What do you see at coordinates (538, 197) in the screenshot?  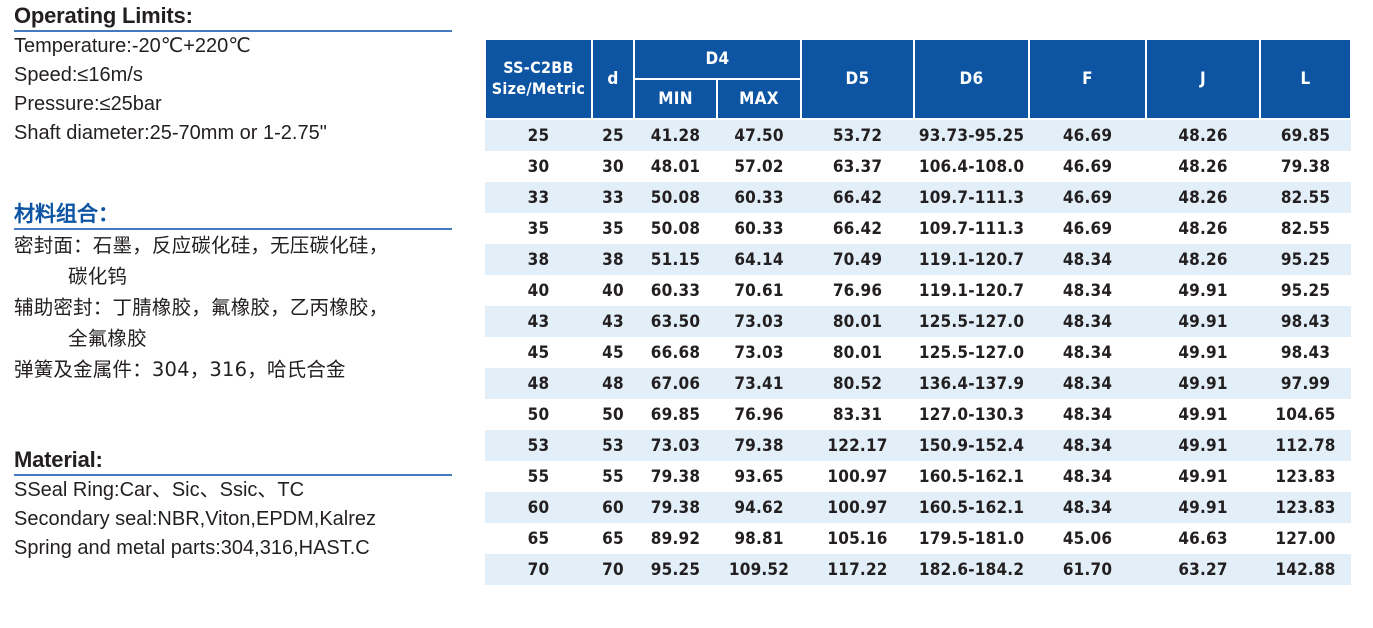 I see `cell-size-metric: 33` at bounding box center [538, 197].